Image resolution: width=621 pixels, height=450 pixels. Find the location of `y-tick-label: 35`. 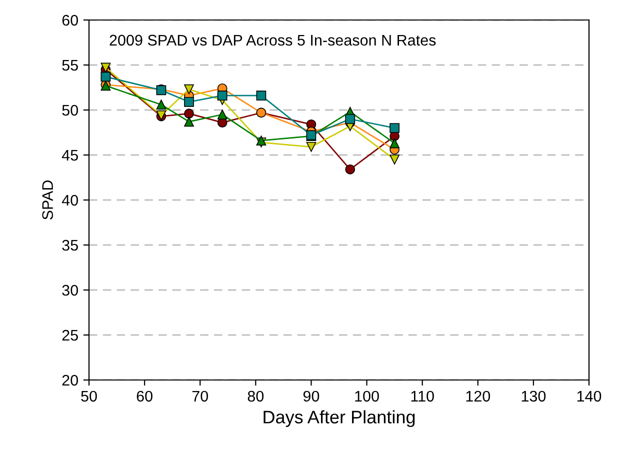

y-tick-label: 35 is located at coordinates (70, 245).